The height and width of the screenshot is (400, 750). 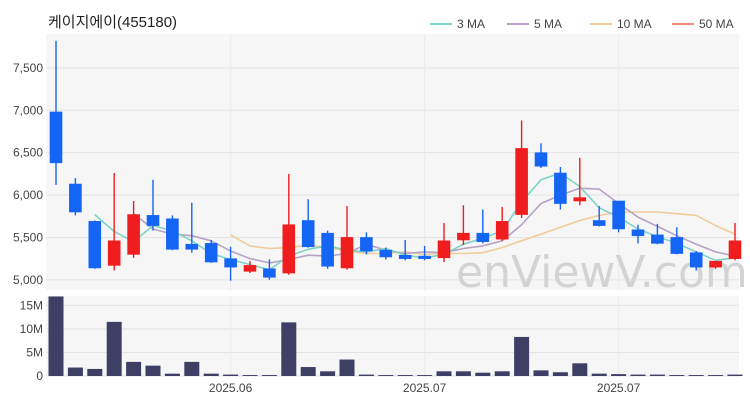 I want to click on price-tick-label: 5,000, so click(x=28, y=280).